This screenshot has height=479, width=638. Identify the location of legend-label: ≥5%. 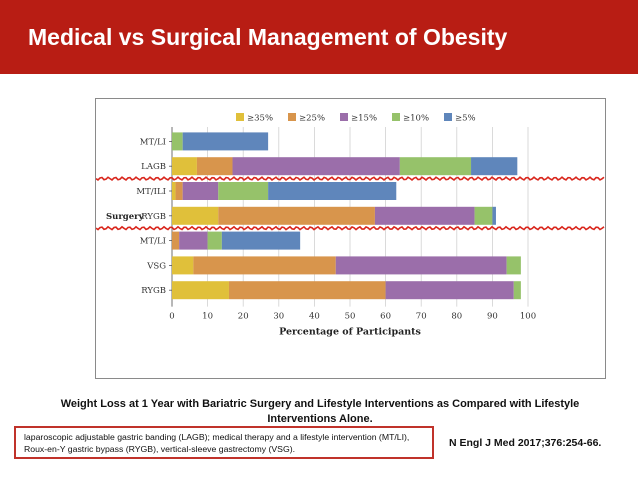
(465, 119).